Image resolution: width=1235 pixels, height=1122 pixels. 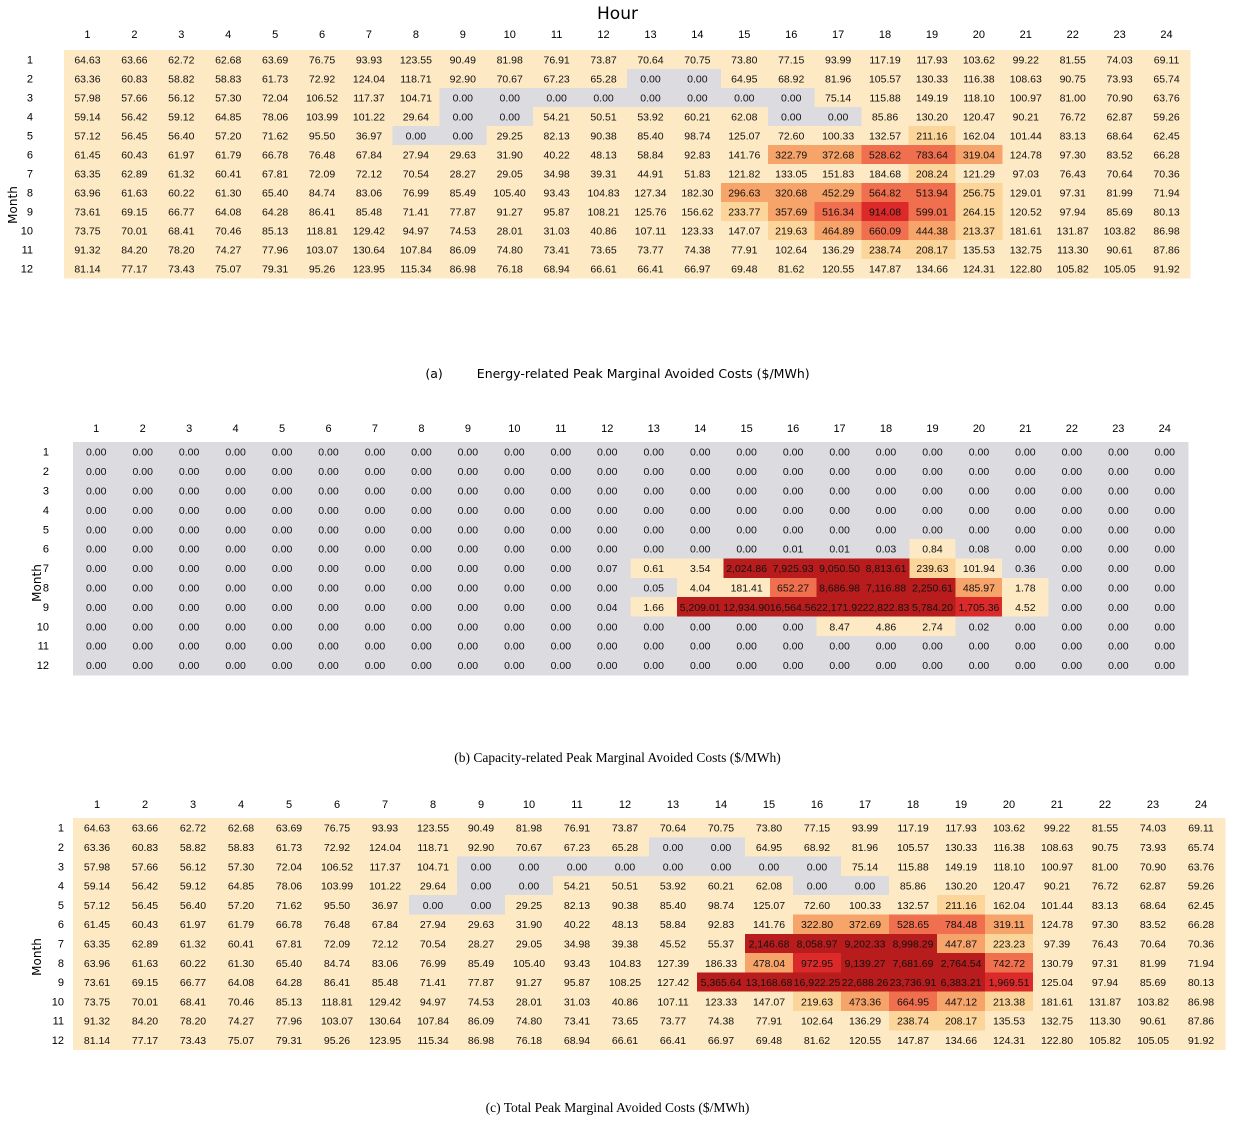 I want to click on cell-value-label: 118.10, so click(x=978, y=99).